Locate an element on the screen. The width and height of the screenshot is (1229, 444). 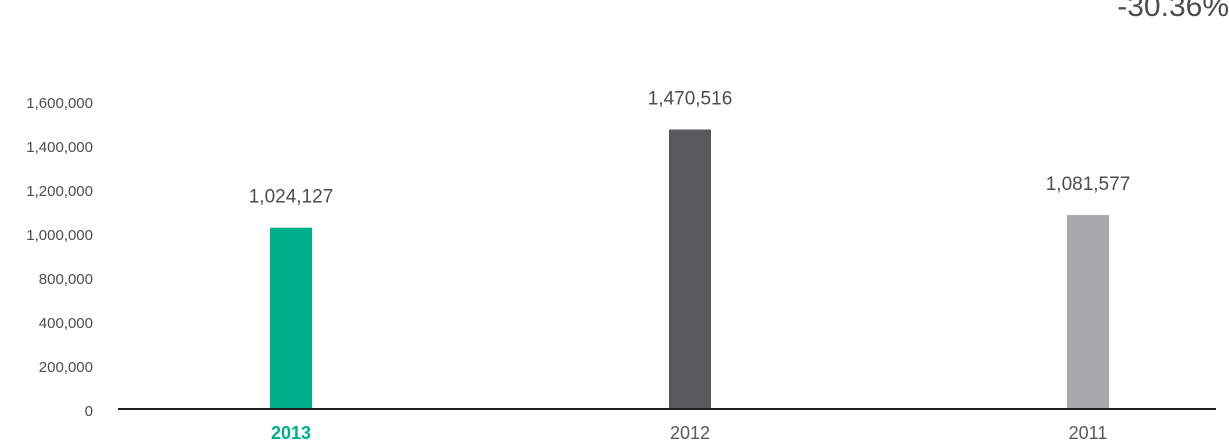
y-tick-label: 0 is located at coordinates (89, 411).